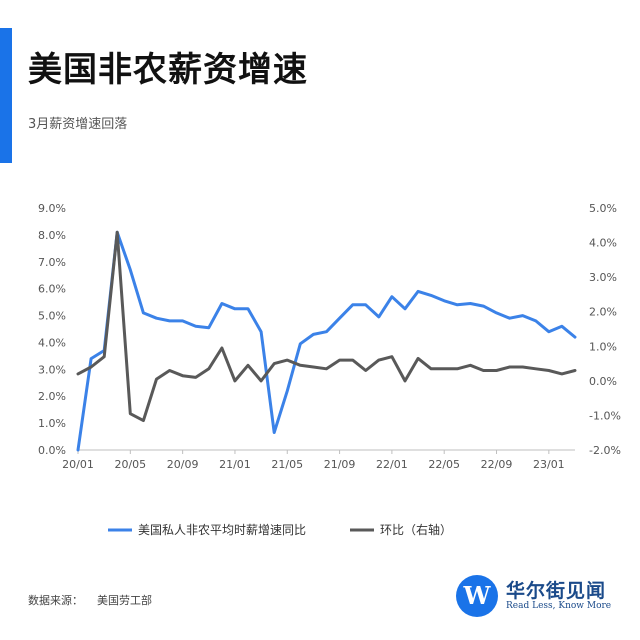 This screenshot has width=640, height=640. I want to click on y-left-tick-label: 1.0%, so click(52, 423).